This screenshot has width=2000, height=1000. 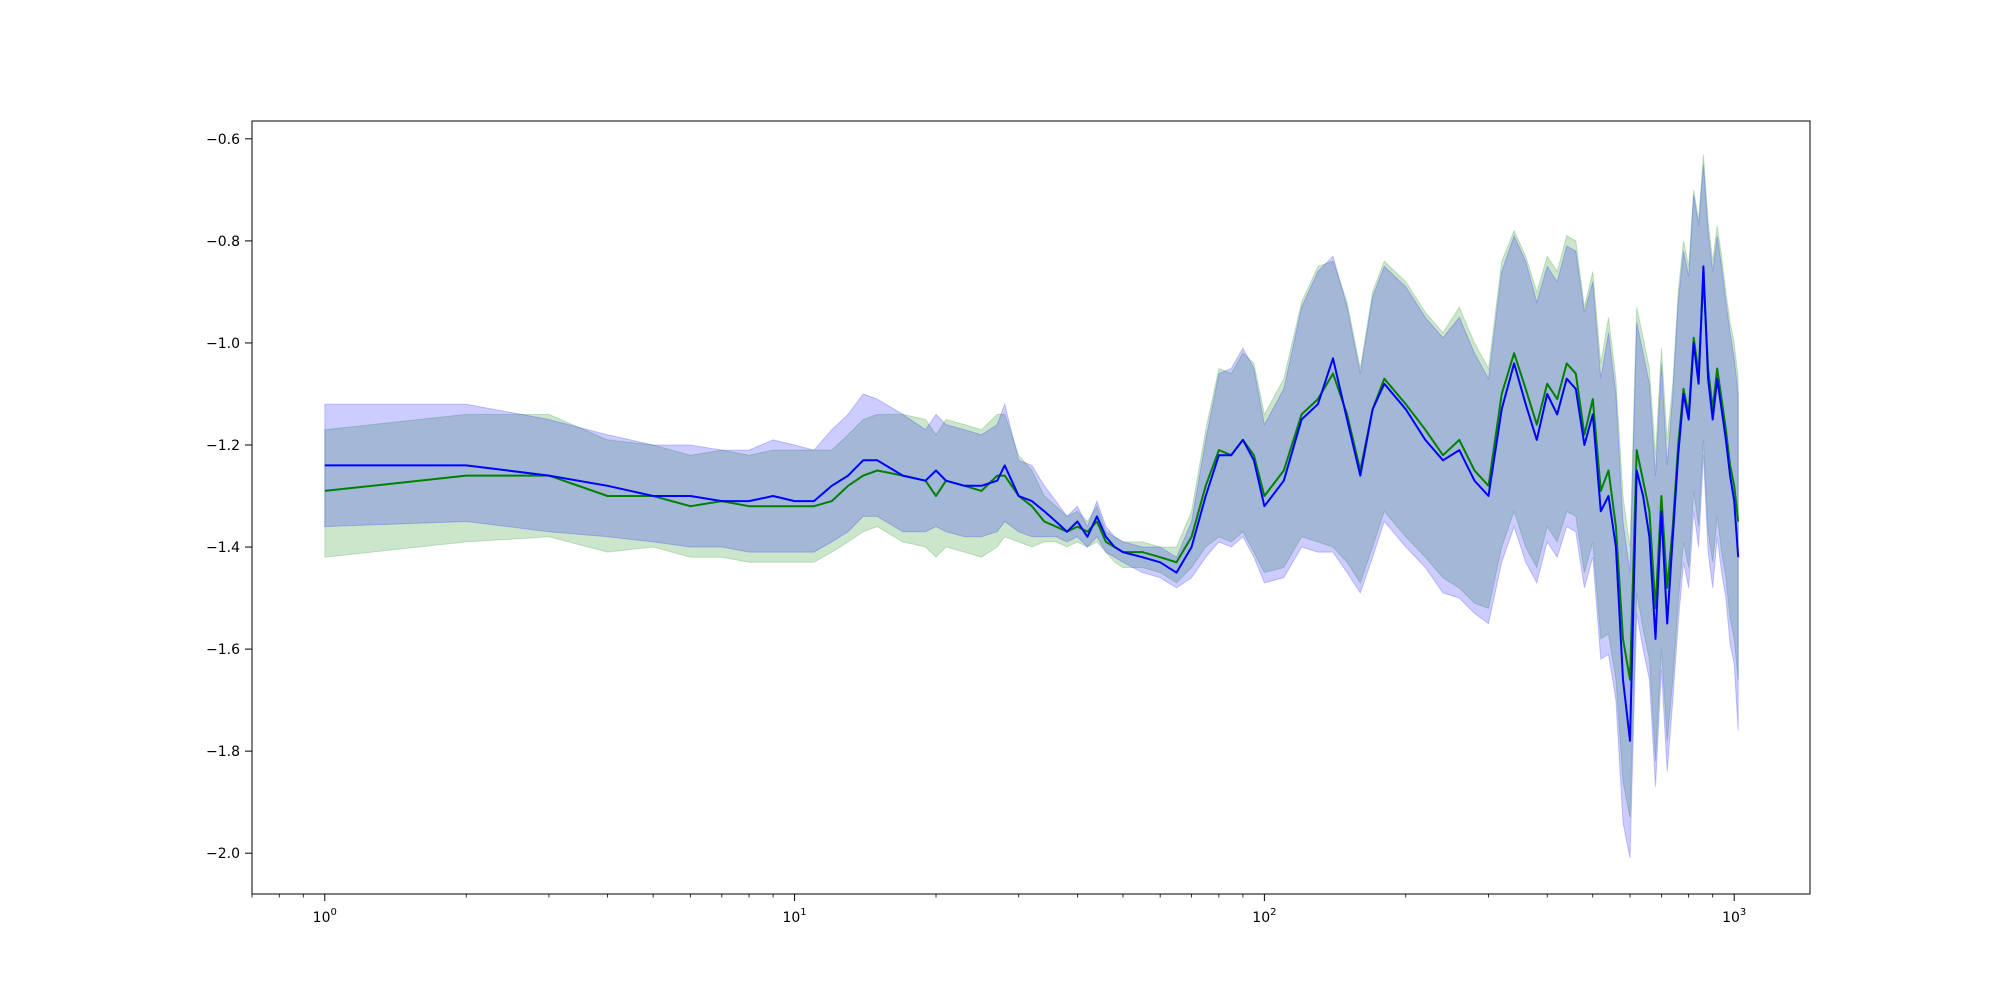 I want to click on x-tick-label: 10¹, so click(x=794, y=916).